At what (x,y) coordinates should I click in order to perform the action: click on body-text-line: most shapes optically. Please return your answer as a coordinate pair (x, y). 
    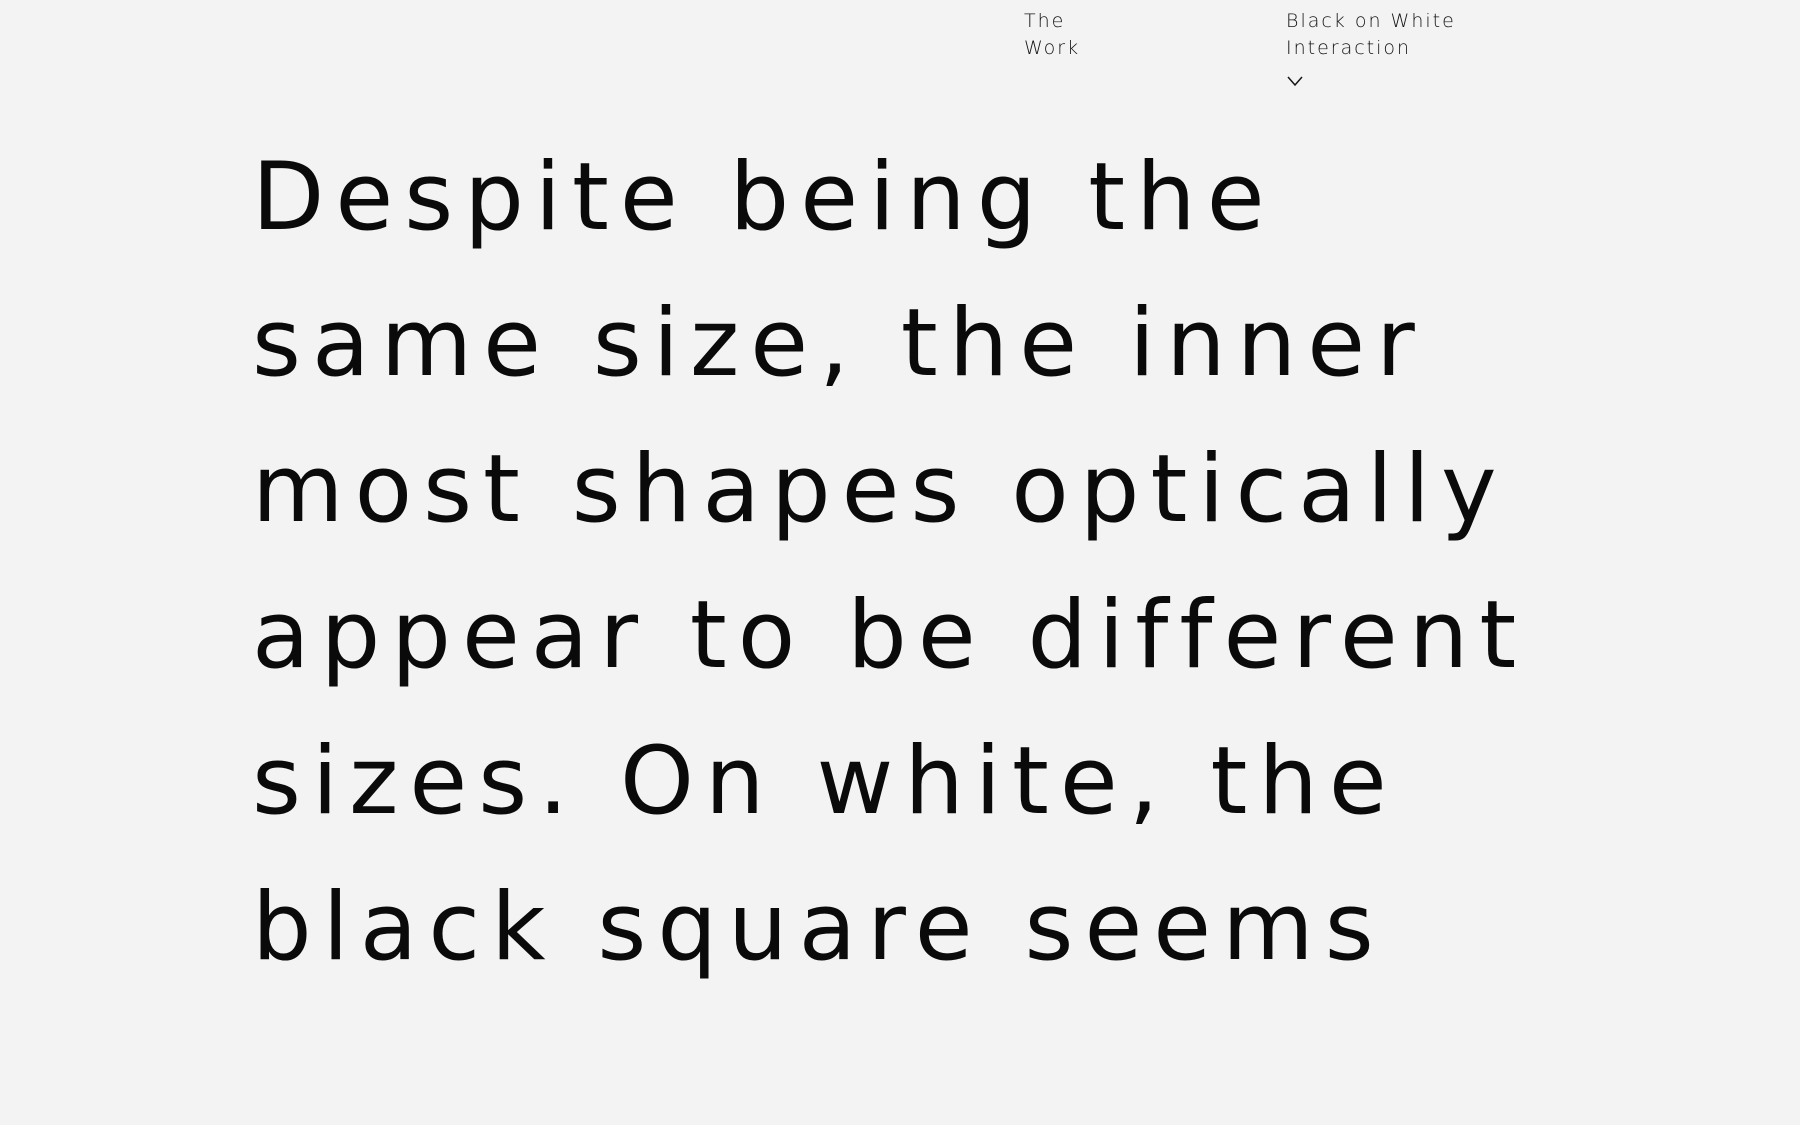
    Looking at the image, I should click on (880, 489).